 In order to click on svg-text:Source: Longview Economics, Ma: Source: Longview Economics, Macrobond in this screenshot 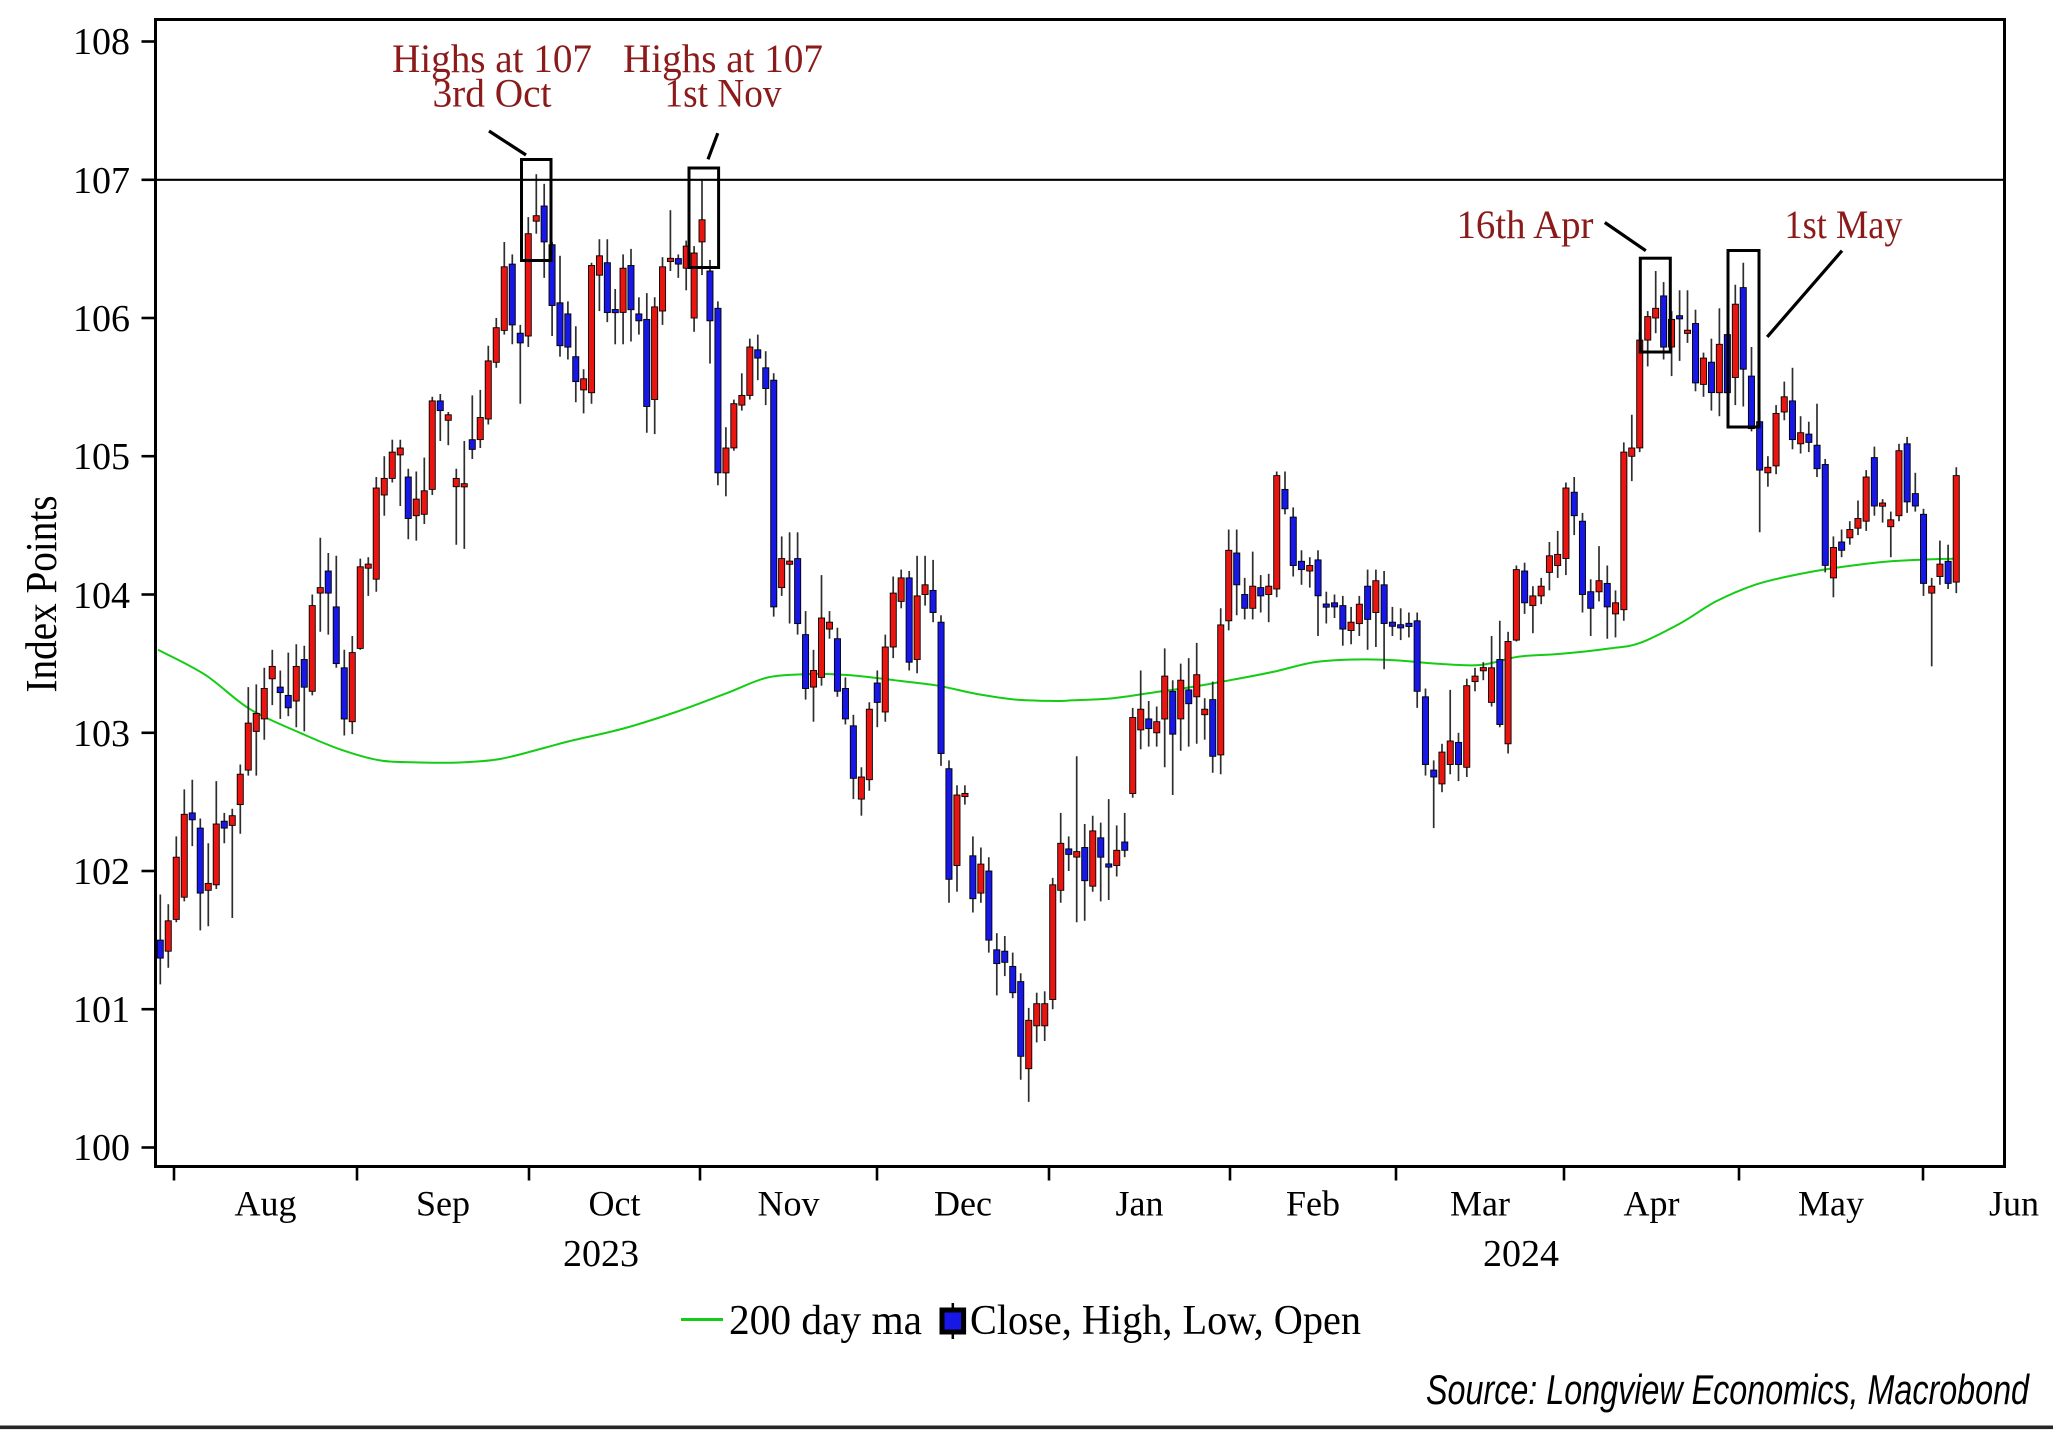, I will do `click(1728, 1389)`.